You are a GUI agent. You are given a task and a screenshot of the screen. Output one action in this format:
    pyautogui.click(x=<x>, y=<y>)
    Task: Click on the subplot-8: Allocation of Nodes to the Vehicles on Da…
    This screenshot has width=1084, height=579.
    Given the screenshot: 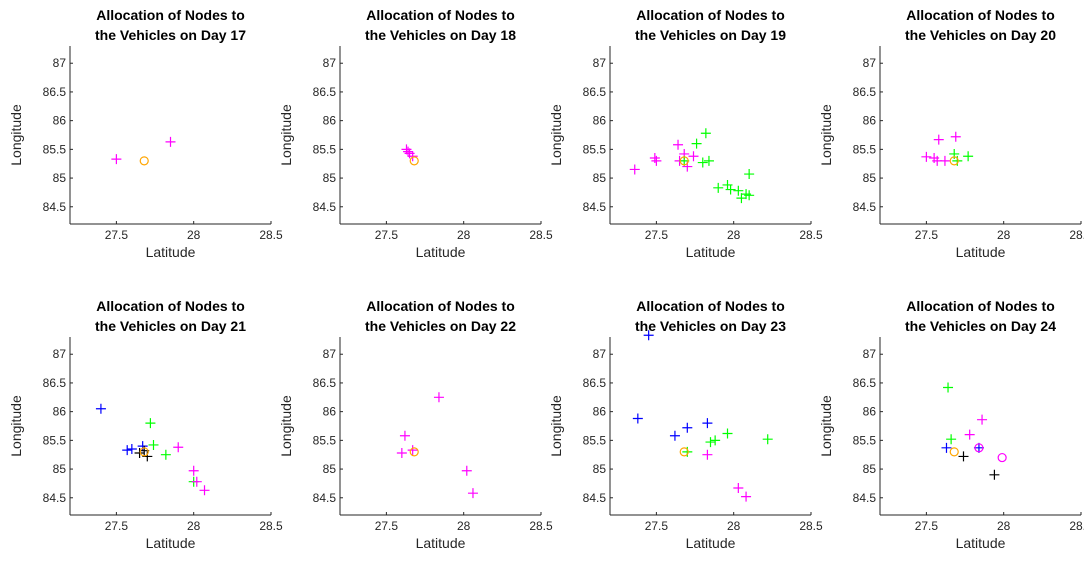 What is the action you would take?
    pyautogui.click(x=951, y=424)
    